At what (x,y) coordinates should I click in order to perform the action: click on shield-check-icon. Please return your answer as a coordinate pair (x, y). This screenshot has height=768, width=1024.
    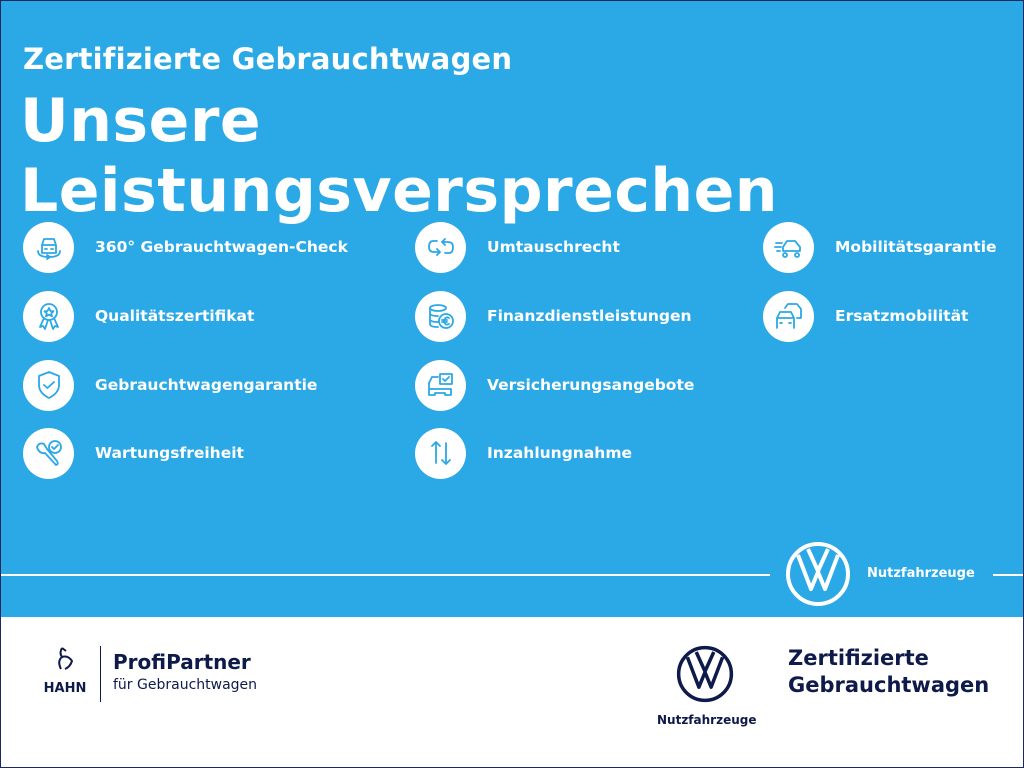
    Looking at the image, I should click on (48, 385).